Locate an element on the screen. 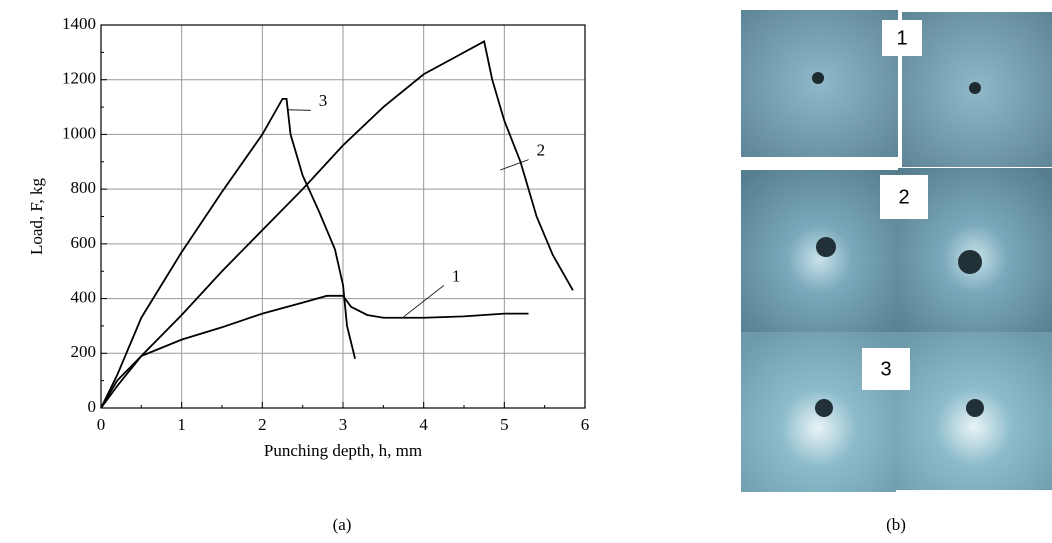 The width and height of the screenshot is (1052, 543). x-tick-label: 2 is located at coordinates (262, 424).